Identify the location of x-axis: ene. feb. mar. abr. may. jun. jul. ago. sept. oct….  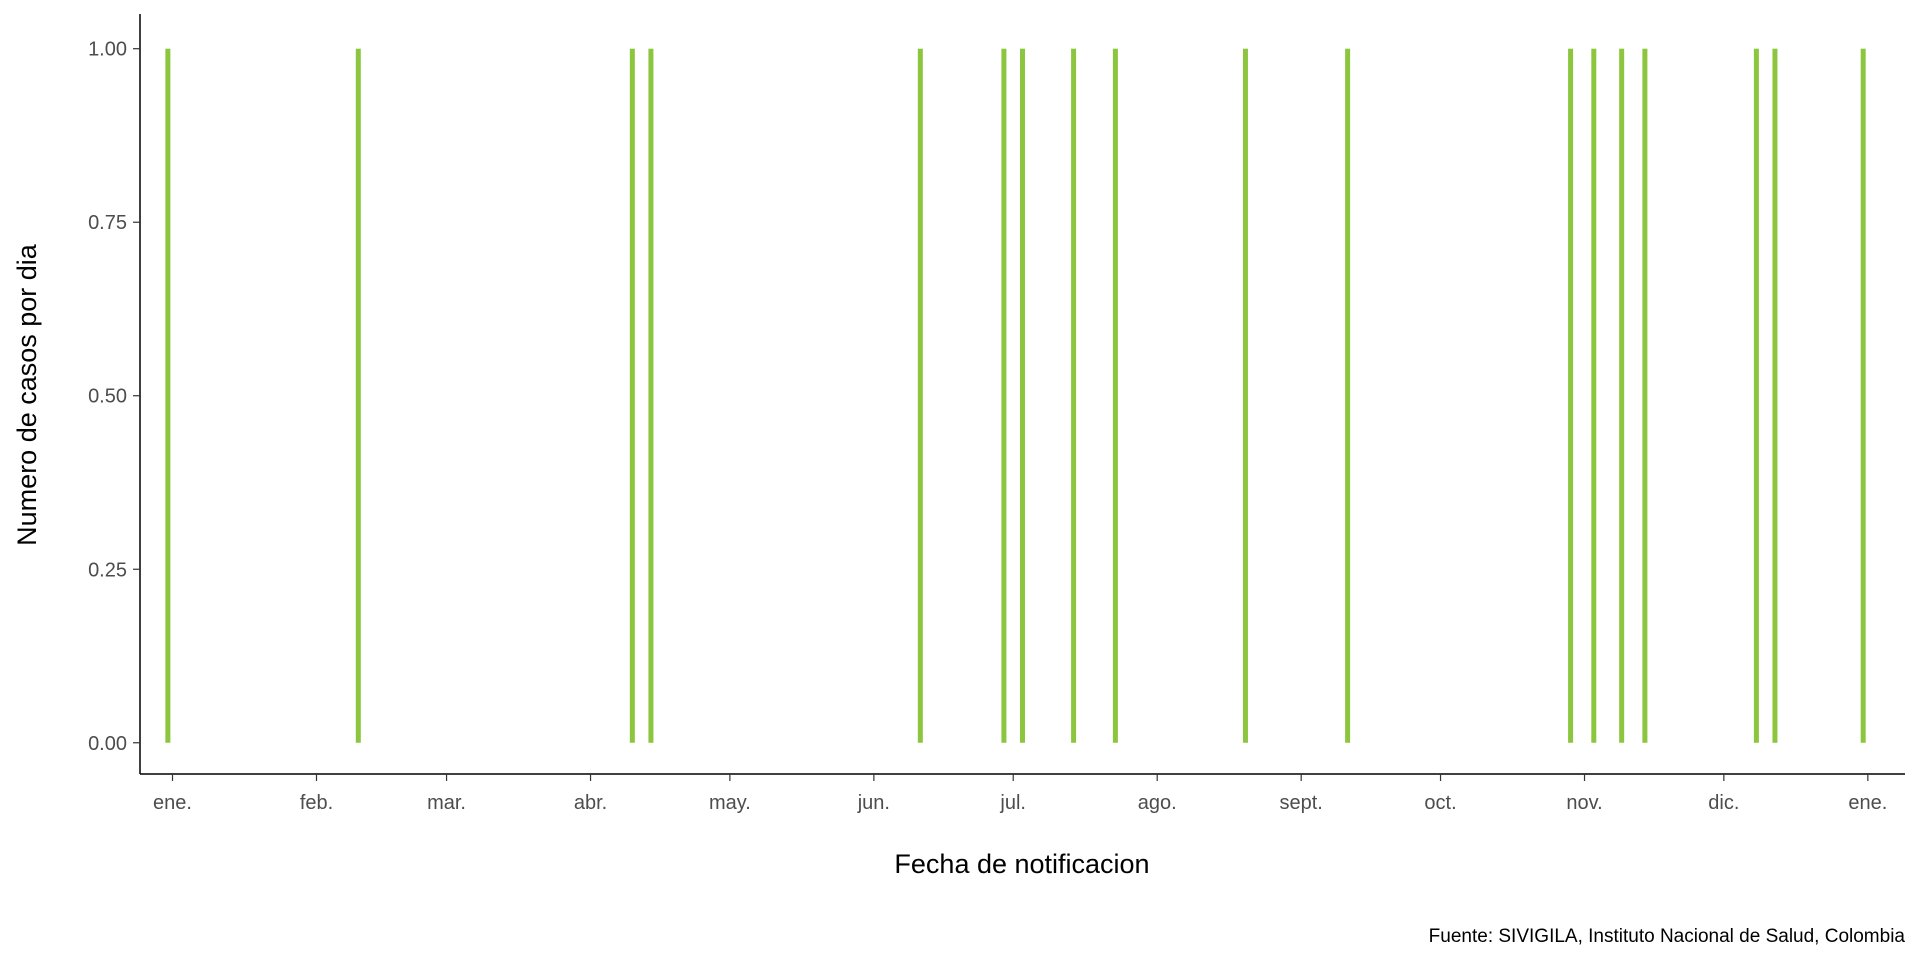
(1022, 793).